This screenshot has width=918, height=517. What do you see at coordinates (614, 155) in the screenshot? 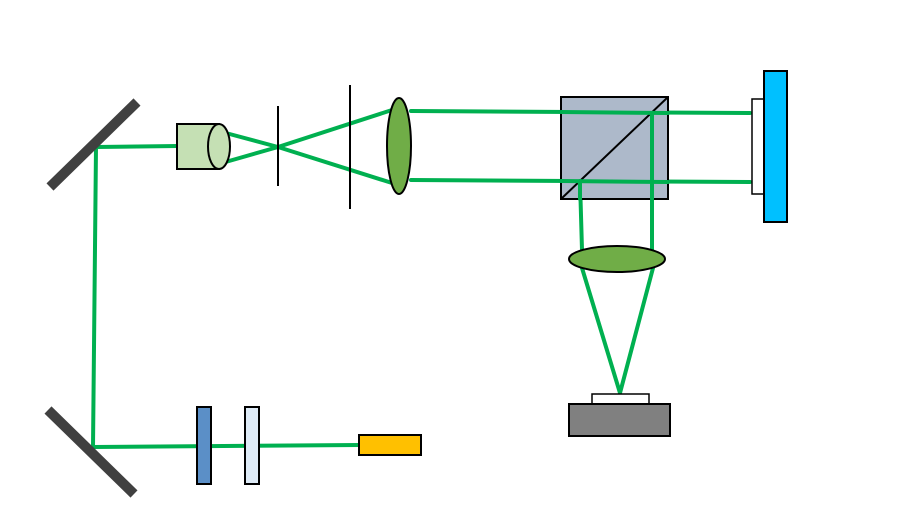
I see `beam-over-cube` at bounding box center [614, 155].